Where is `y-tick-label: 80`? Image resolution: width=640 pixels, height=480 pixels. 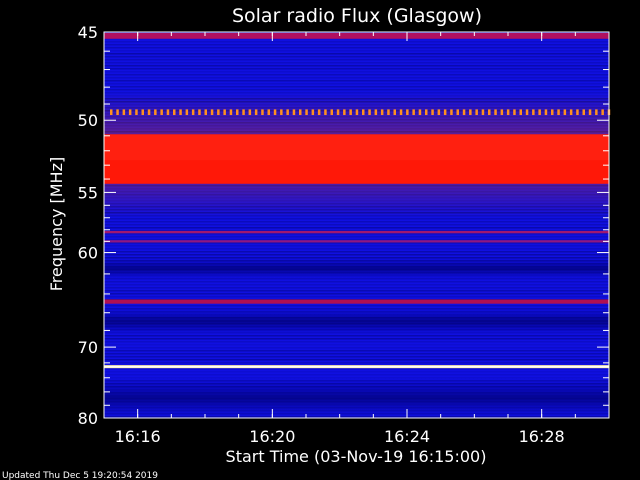 y-tick-label: 80 is located at coordinates (88, 418).